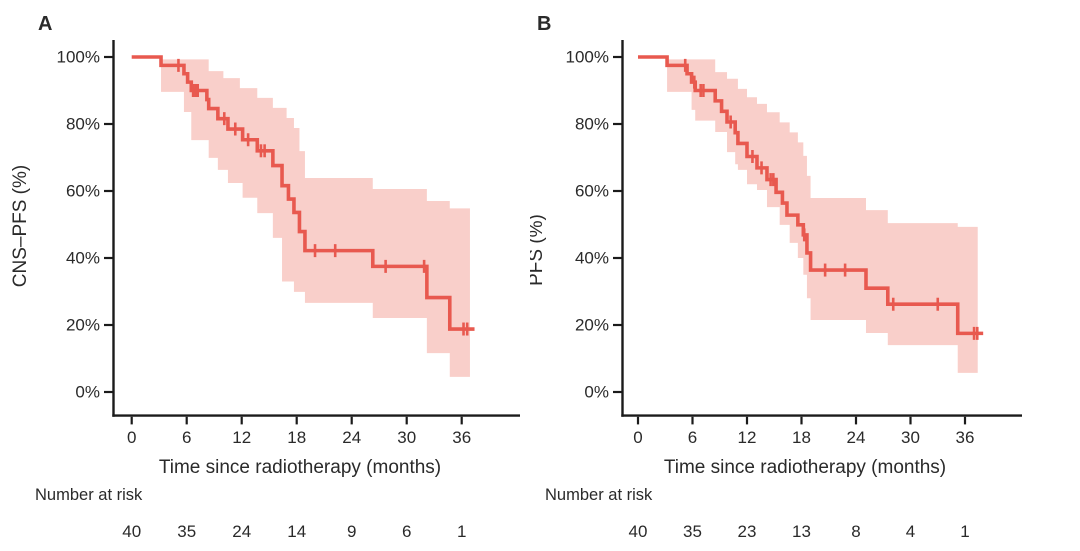 This screenshot has height=551, width=1080. Describe the element at coordinates (910, 531) in the screenshot. I see `at-risk-value: 4` at that location.